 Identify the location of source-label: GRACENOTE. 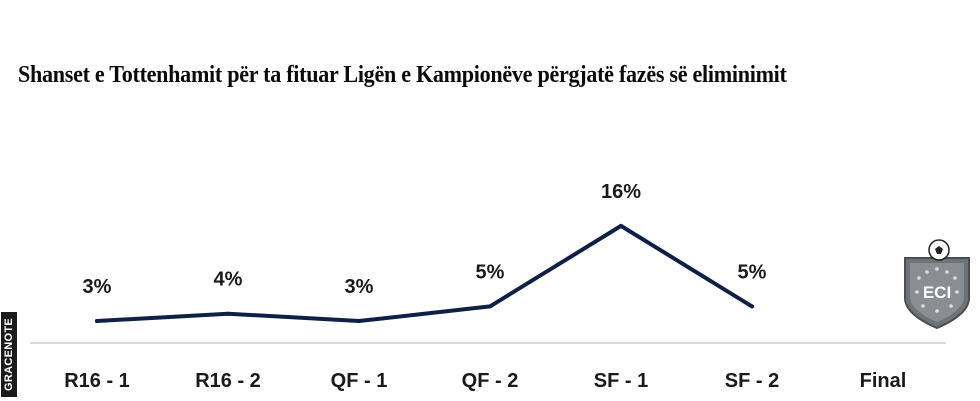
(9, 354).